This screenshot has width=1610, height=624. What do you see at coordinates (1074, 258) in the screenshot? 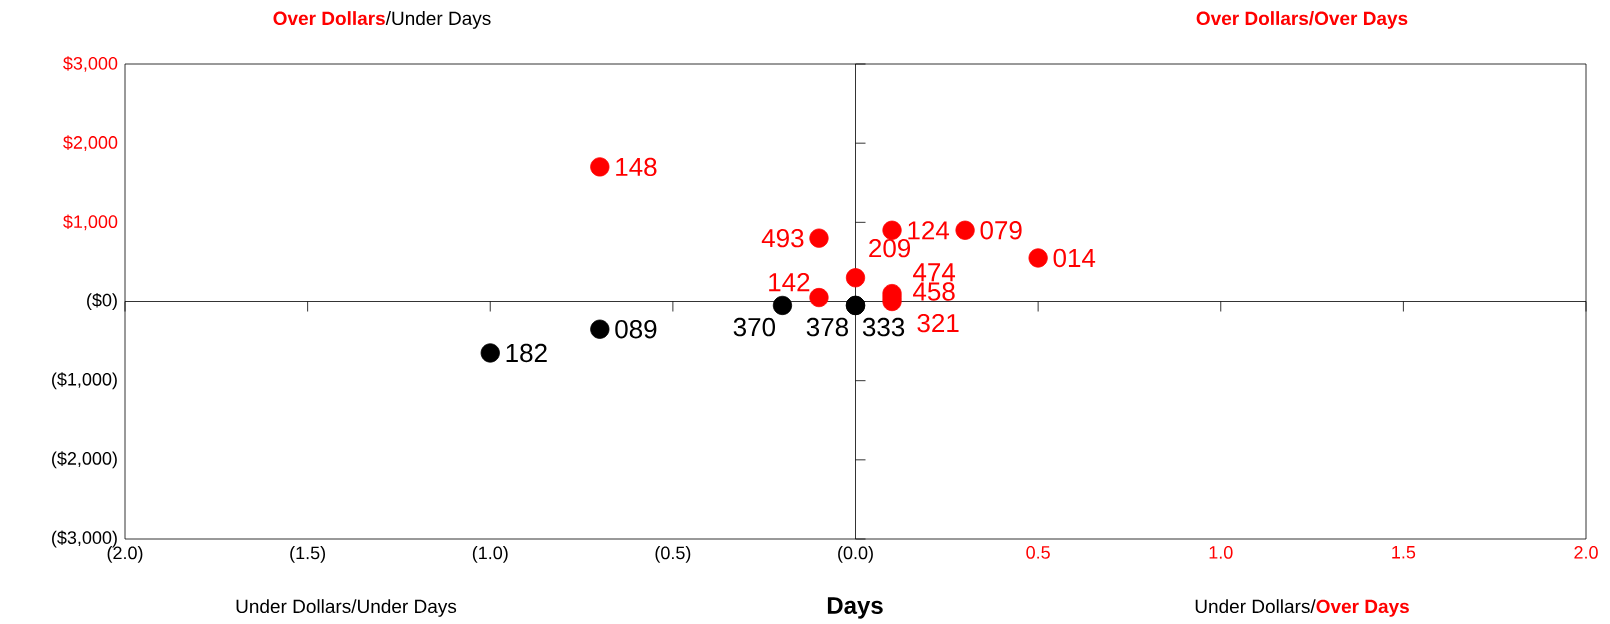
I see `annotation: 014` at bounding box center [1074, 258].